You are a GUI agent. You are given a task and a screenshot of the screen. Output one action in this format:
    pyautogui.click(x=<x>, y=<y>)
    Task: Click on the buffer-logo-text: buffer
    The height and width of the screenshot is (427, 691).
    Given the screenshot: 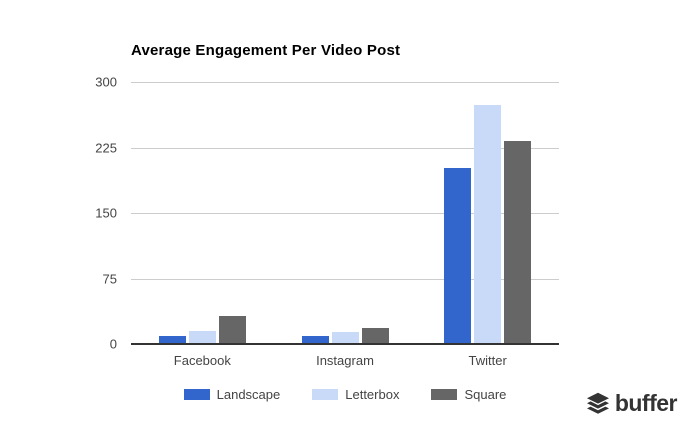 What is the action you would take?
    pyautogui.click(x=646, y=403)
    